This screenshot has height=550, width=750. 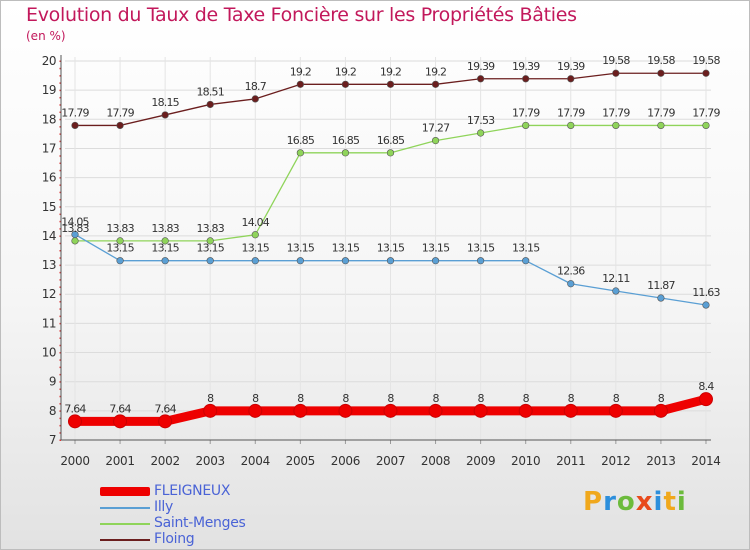 I want to click on x-tick-label: 2009, so click(x=480, y=461).